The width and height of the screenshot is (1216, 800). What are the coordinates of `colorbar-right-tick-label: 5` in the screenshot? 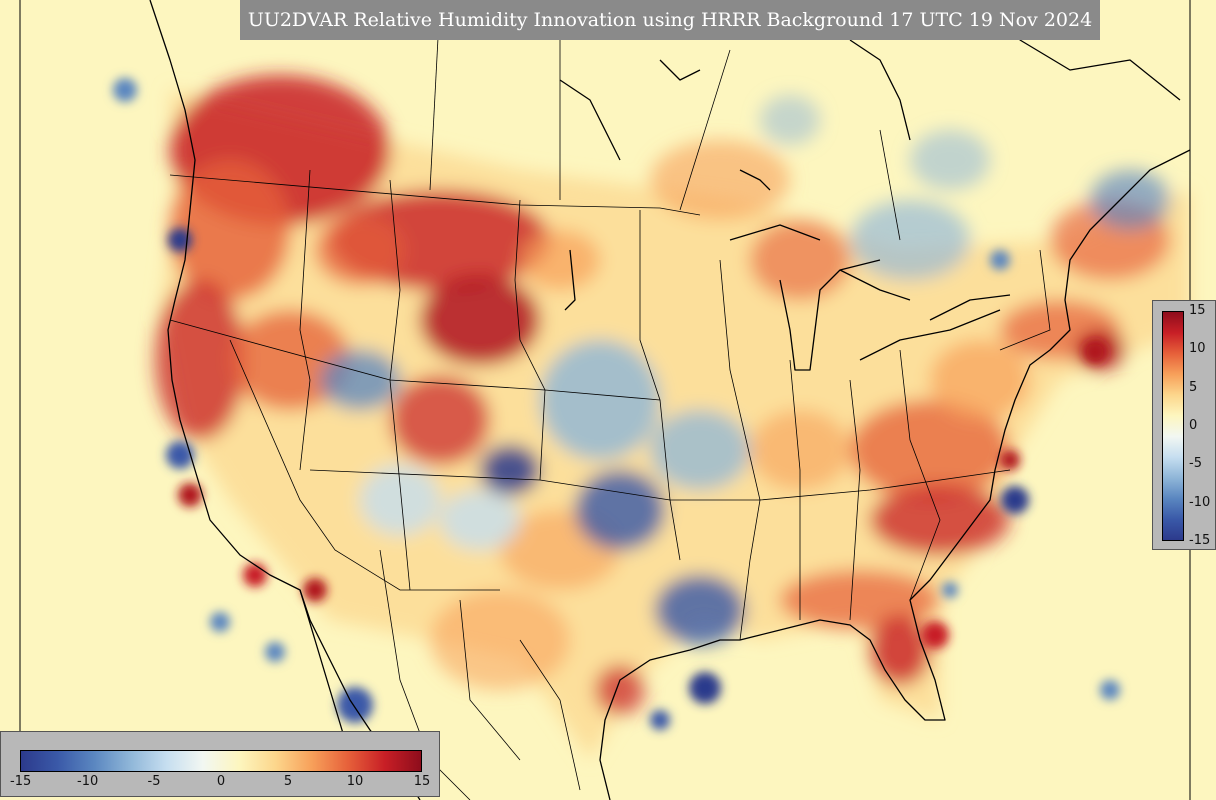 It's located at (1193, 387).